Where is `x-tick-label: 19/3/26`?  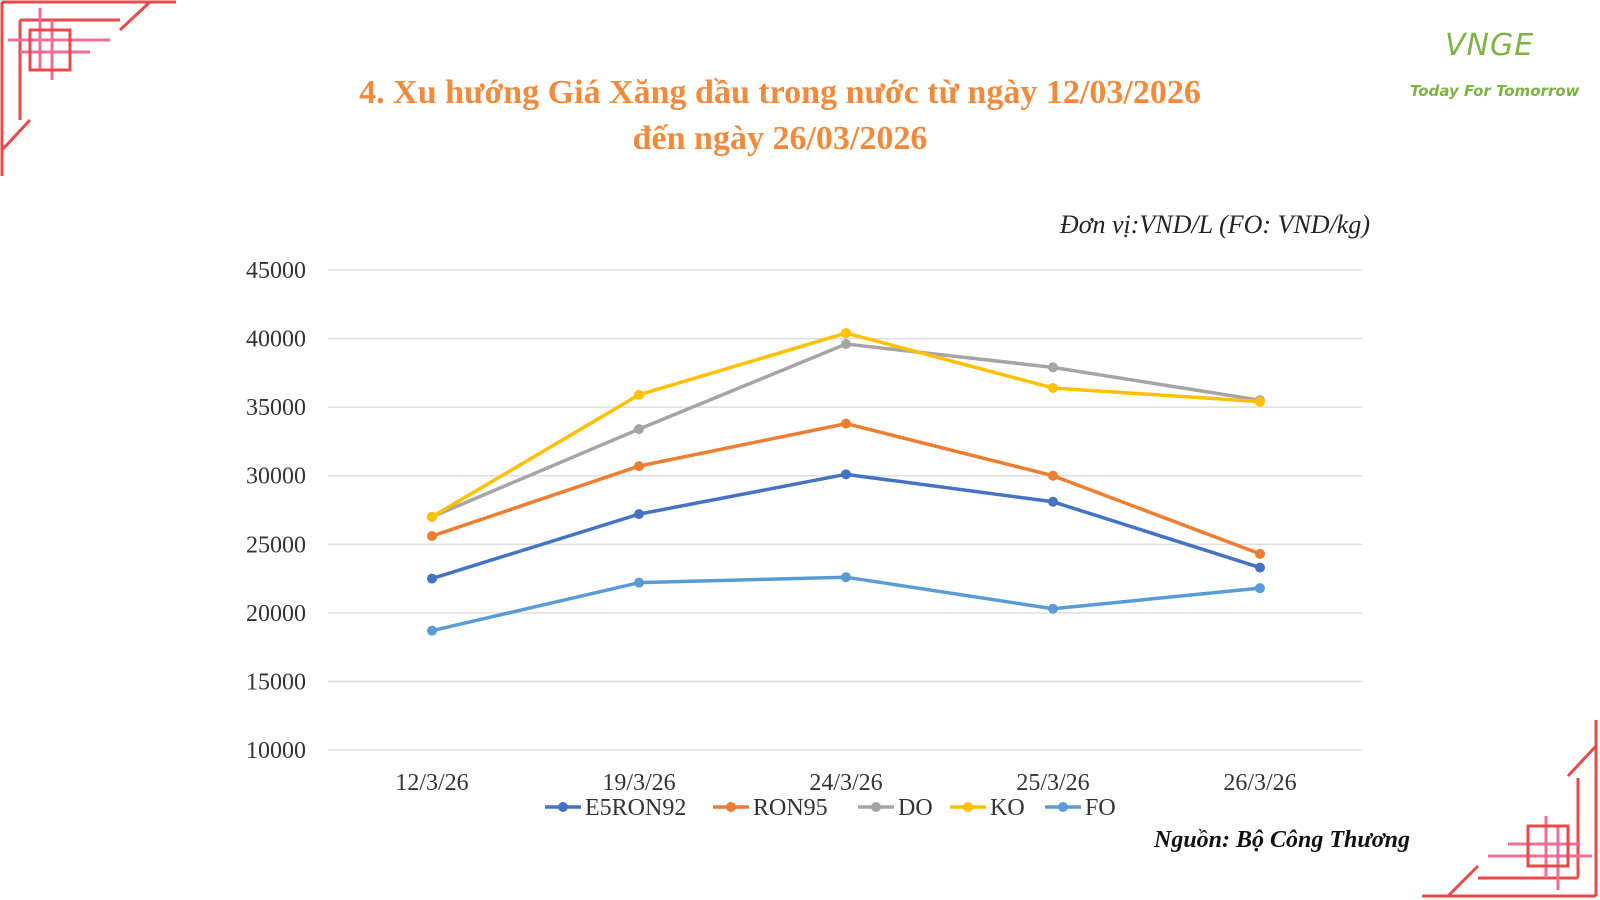 x-tick-label: 19/3/26 is located at coordinates (638, 783).